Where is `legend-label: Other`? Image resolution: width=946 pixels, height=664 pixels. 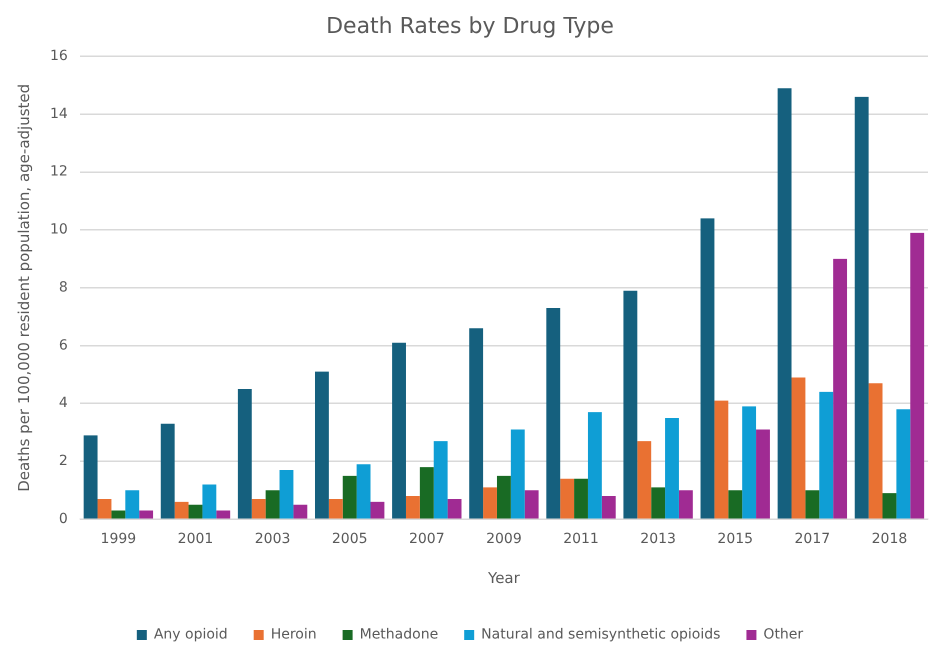
legend-label: Other is located at coordinates (783, 634).